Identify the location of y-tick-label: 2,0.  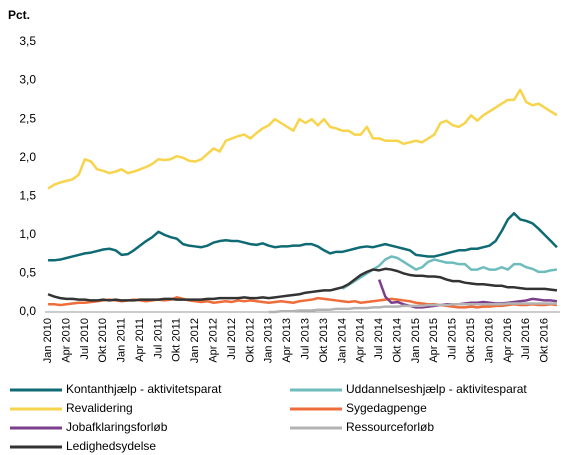
(27, 157).